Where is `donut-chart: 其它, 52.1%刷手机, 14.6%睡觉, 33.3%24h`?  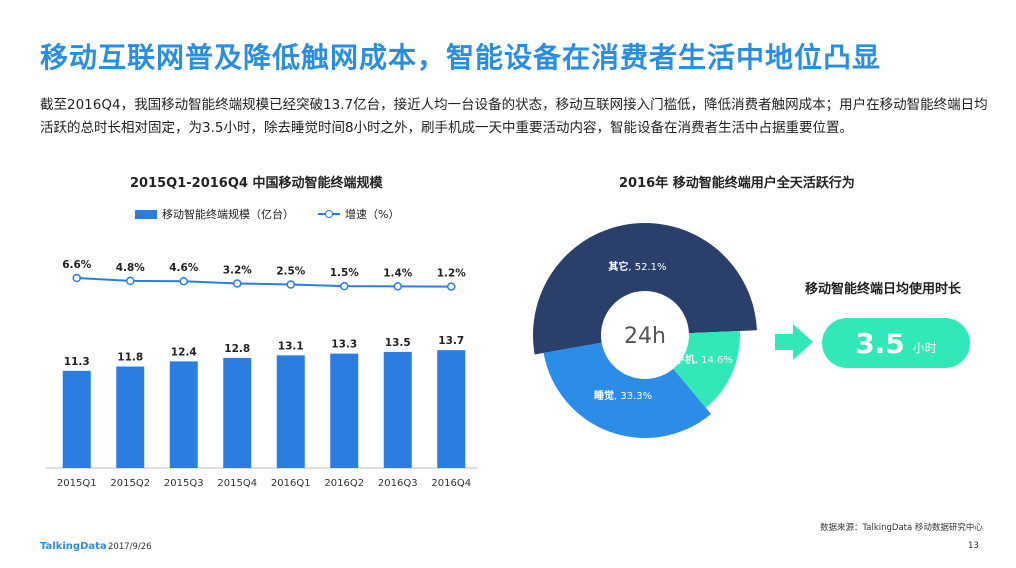 donut-chart: 其它, 52.1%刷手机, 14.6%睡觉, 33.3%24h is located at coordinates (645, 330).